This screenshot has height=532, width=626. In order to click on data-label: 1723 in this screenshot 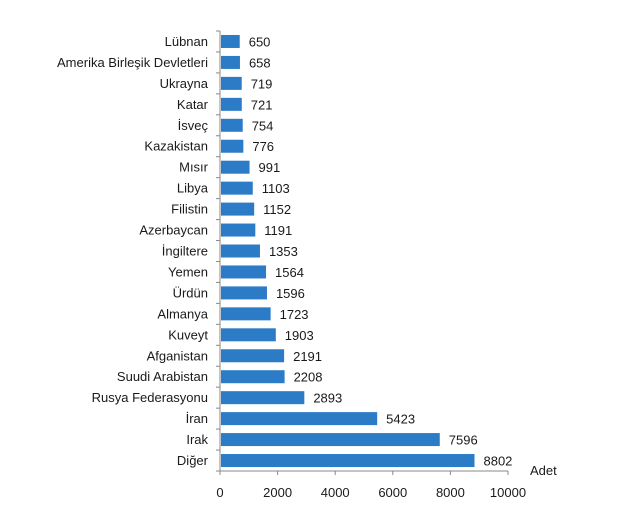, I will do `click(294, 314)`.